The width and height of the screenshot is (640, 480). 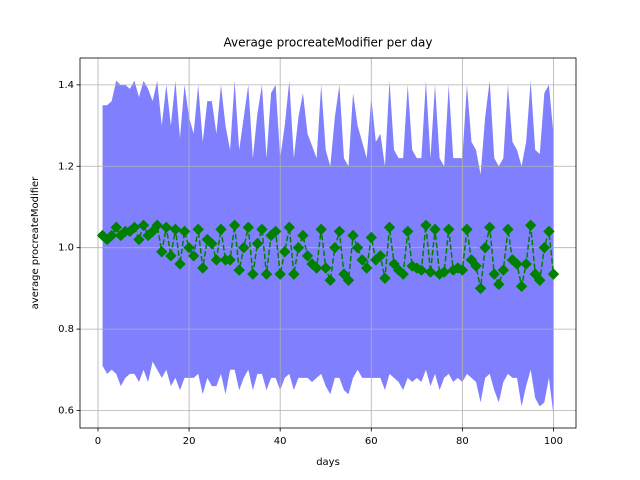 What do you see at coordinates (66, 248) in the screenshot?
I see `y-tick-label: 1.0` at bounding box center [66, 248].